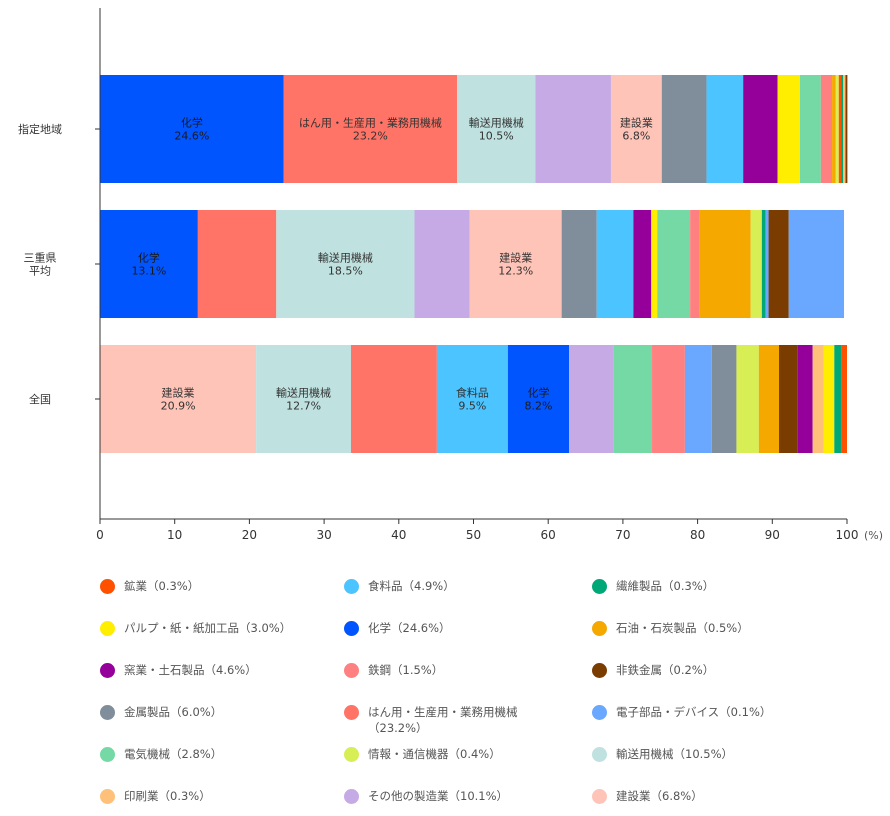 Image resolution: width=890 pixels, height=816 pixels. Describe the element at coordinates (665, 670) in the screenshot. I see `legend-label: 非鉄金属（0.2%）` at that location.